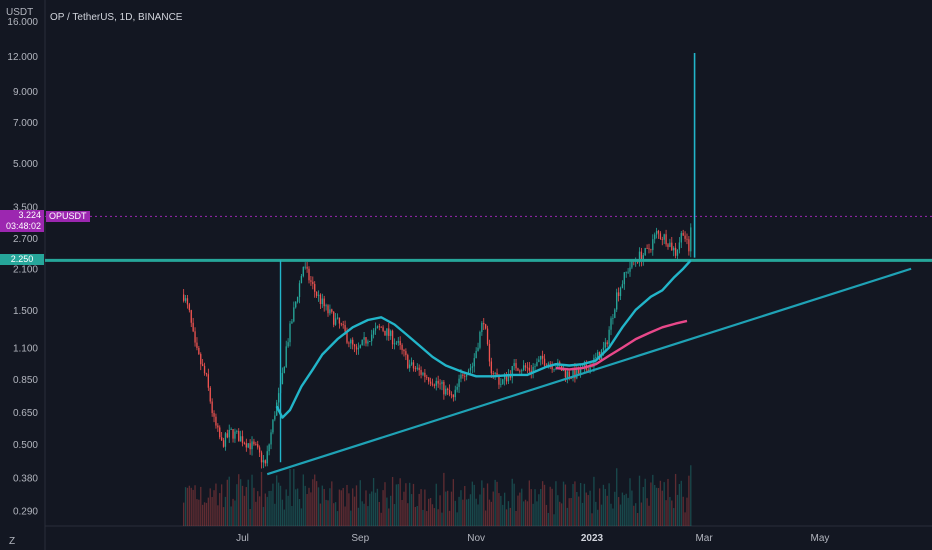 This screenshot has height=550, width=932. Describe the element at coordinates (25, 413) in the screenshot. I see `price-tick-label: 0.650` at that location.